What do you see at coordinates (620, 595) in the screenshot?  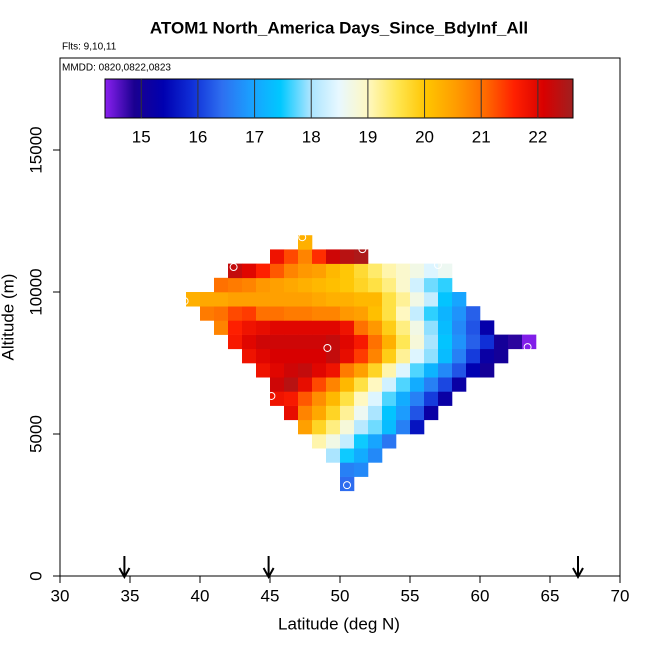 I see `x-tick-label: 70` at bounding box center [620, 595].